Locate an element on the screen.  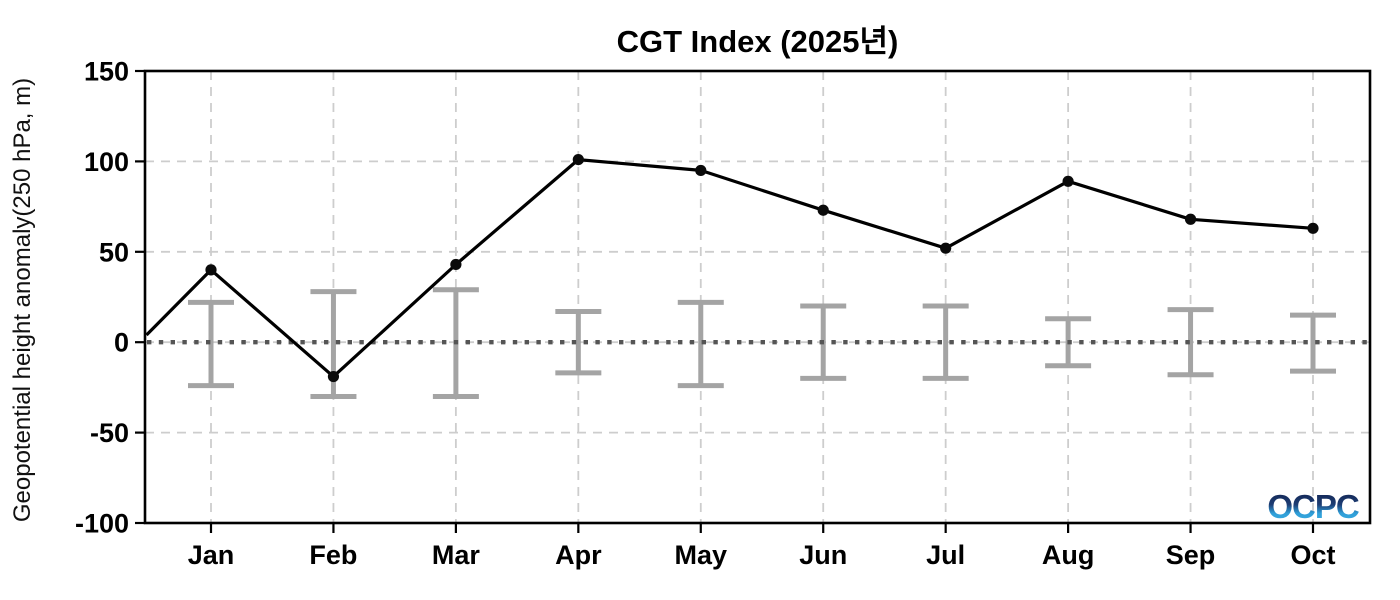
data-point-mar is located at coordinates (456, 264).